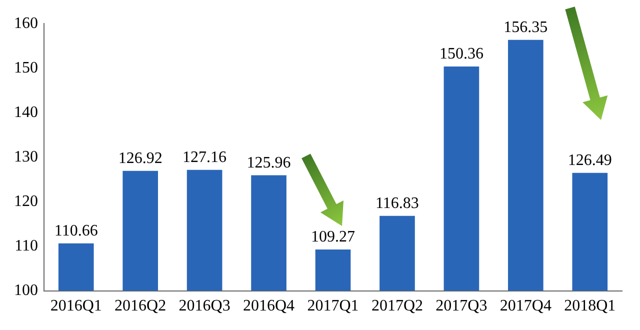 This screenshot has width=640, height=330. I want to click on y-tick-label: 140, so click(26, 112).